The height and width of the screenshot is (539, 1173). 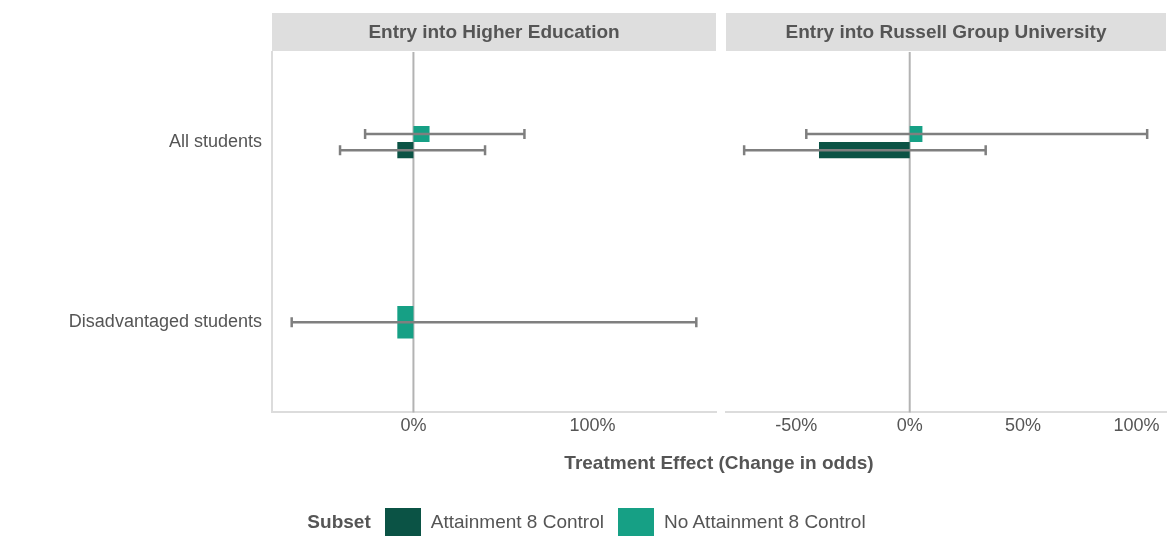 What do you see at coordinates (796, 425) in the screenshot?
I see `x-tick-label: -50%` at bounding box center [796, 425].